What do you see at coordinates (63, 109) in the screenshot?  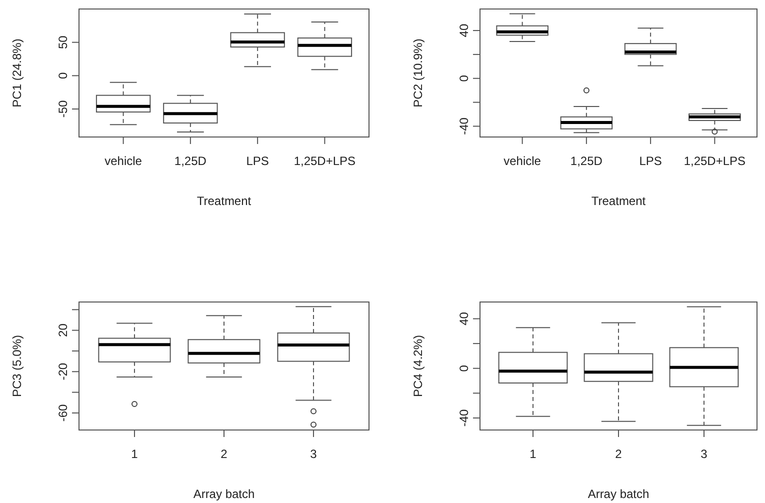 I see `y-tick-label: -50` at bounding box center [63, 109].